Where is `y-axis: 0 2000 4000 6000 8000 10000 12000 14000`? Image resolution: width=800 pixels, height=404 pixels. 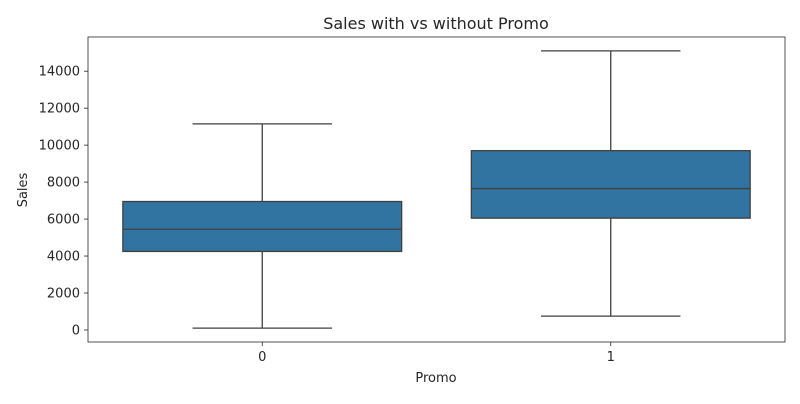
y-axis: 0 2000 4000 6000 8000 10000 12000 14000 is located at coordinates (63, 201).